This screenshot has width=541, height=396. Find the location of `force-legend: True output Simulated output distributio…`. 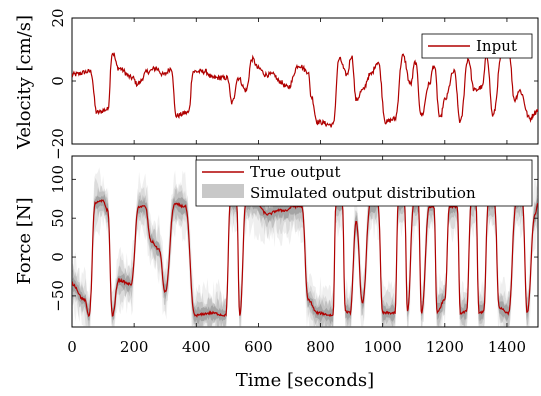

force-legend: True output Simulated output distributio… is located at coordinates (364, 183).